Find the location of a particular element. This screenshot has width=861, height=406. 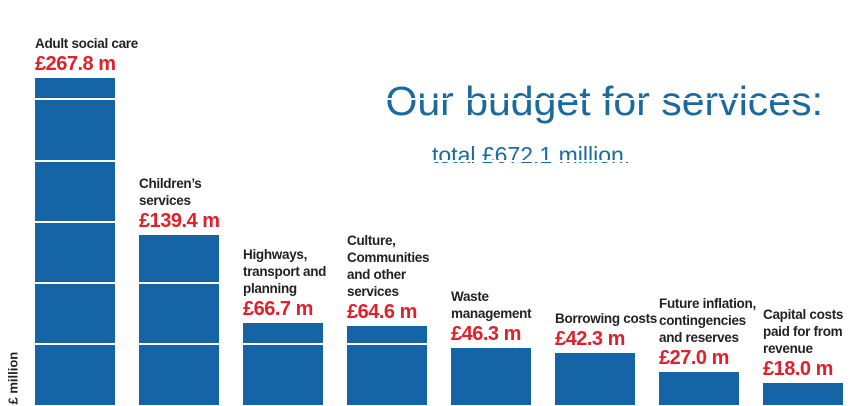

category-label: Borrowing costs is located at coordinates (606, 319).